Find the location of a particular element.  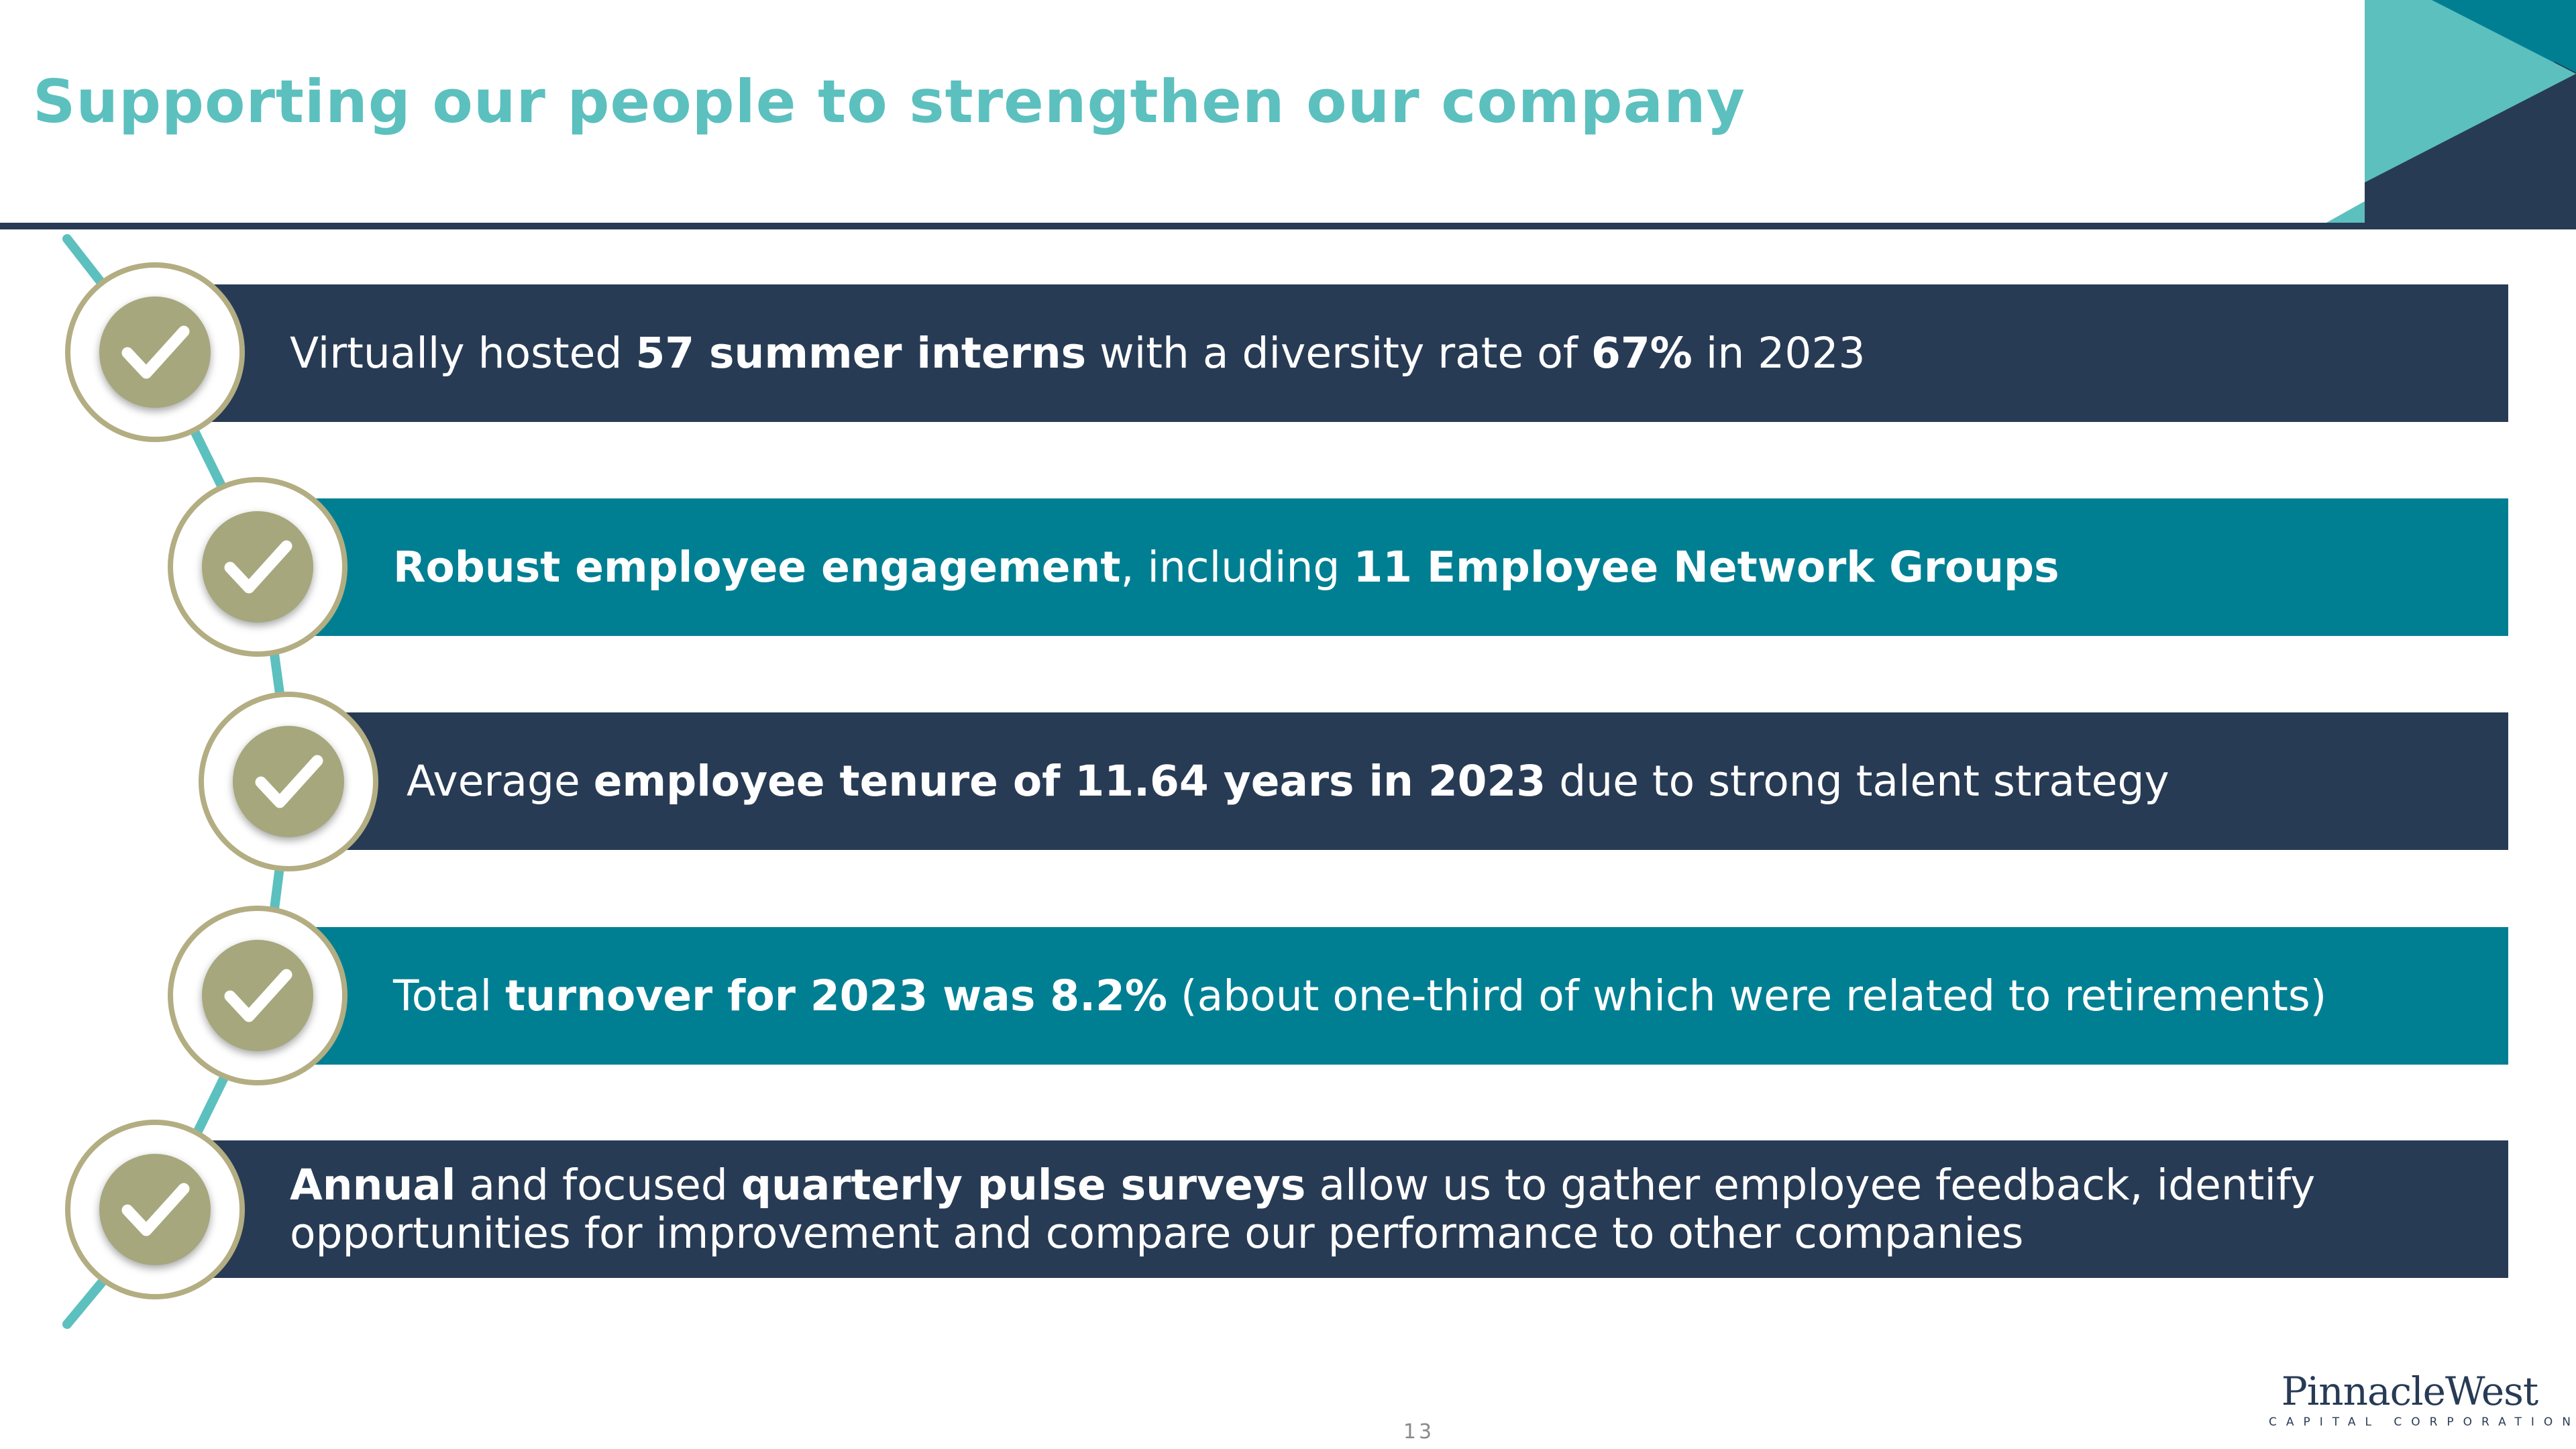

company-logo: PinnacleWest CAPITAL CORPORATION is located at coordinates (2422, 1402).